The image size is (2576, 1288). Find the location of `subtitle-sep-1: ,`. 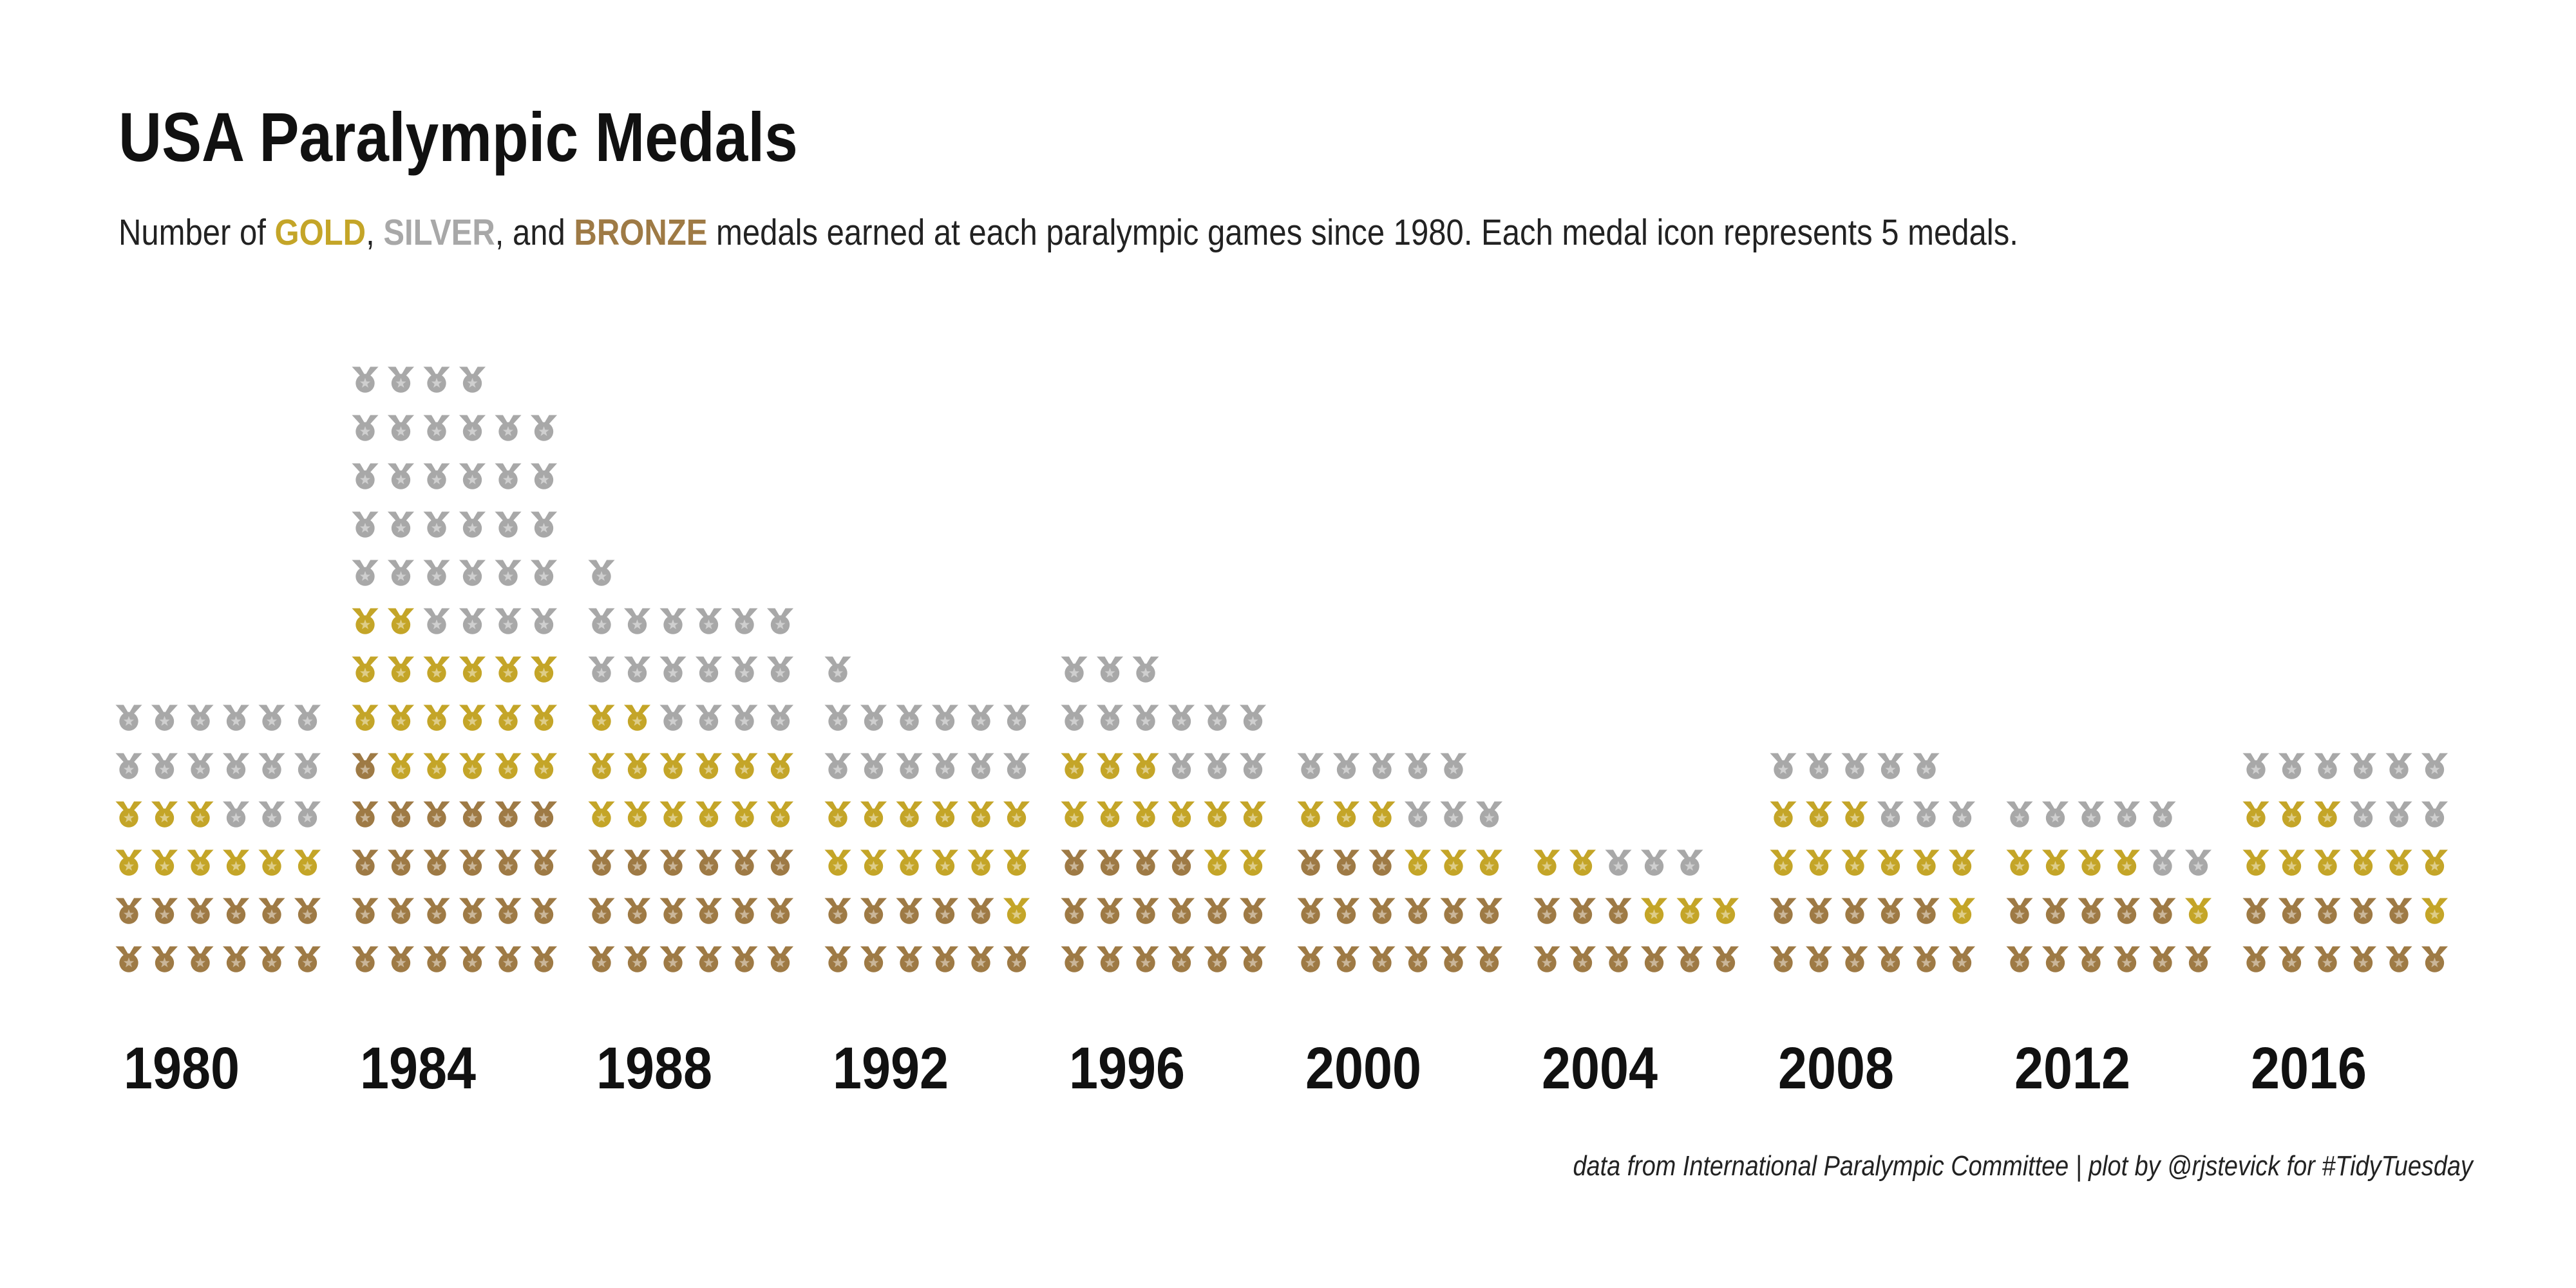

subtitle-sep-1: , is located at coordinates (375, 232).